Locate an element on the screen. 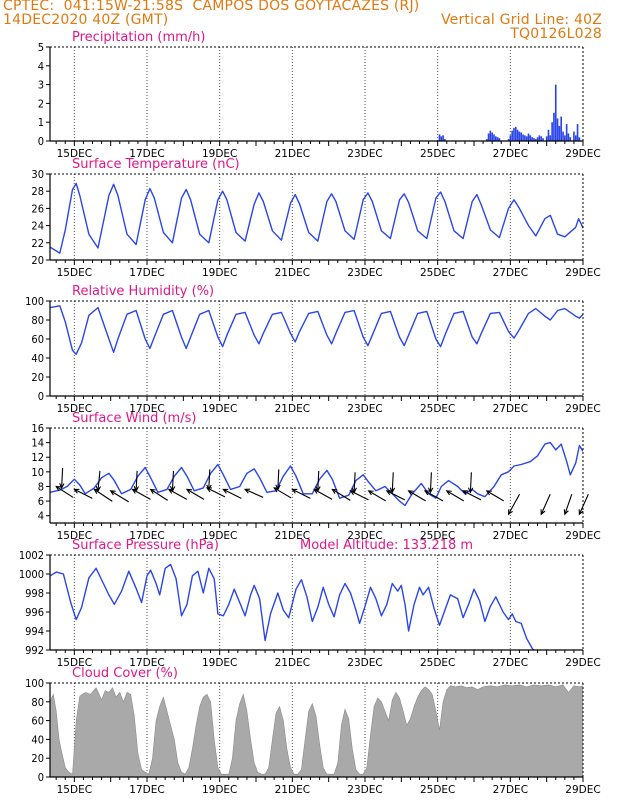 The width and height of the screenshot is (618, 800). rh-title: Relative Humidity (%) is located at coordinates (143, 291).